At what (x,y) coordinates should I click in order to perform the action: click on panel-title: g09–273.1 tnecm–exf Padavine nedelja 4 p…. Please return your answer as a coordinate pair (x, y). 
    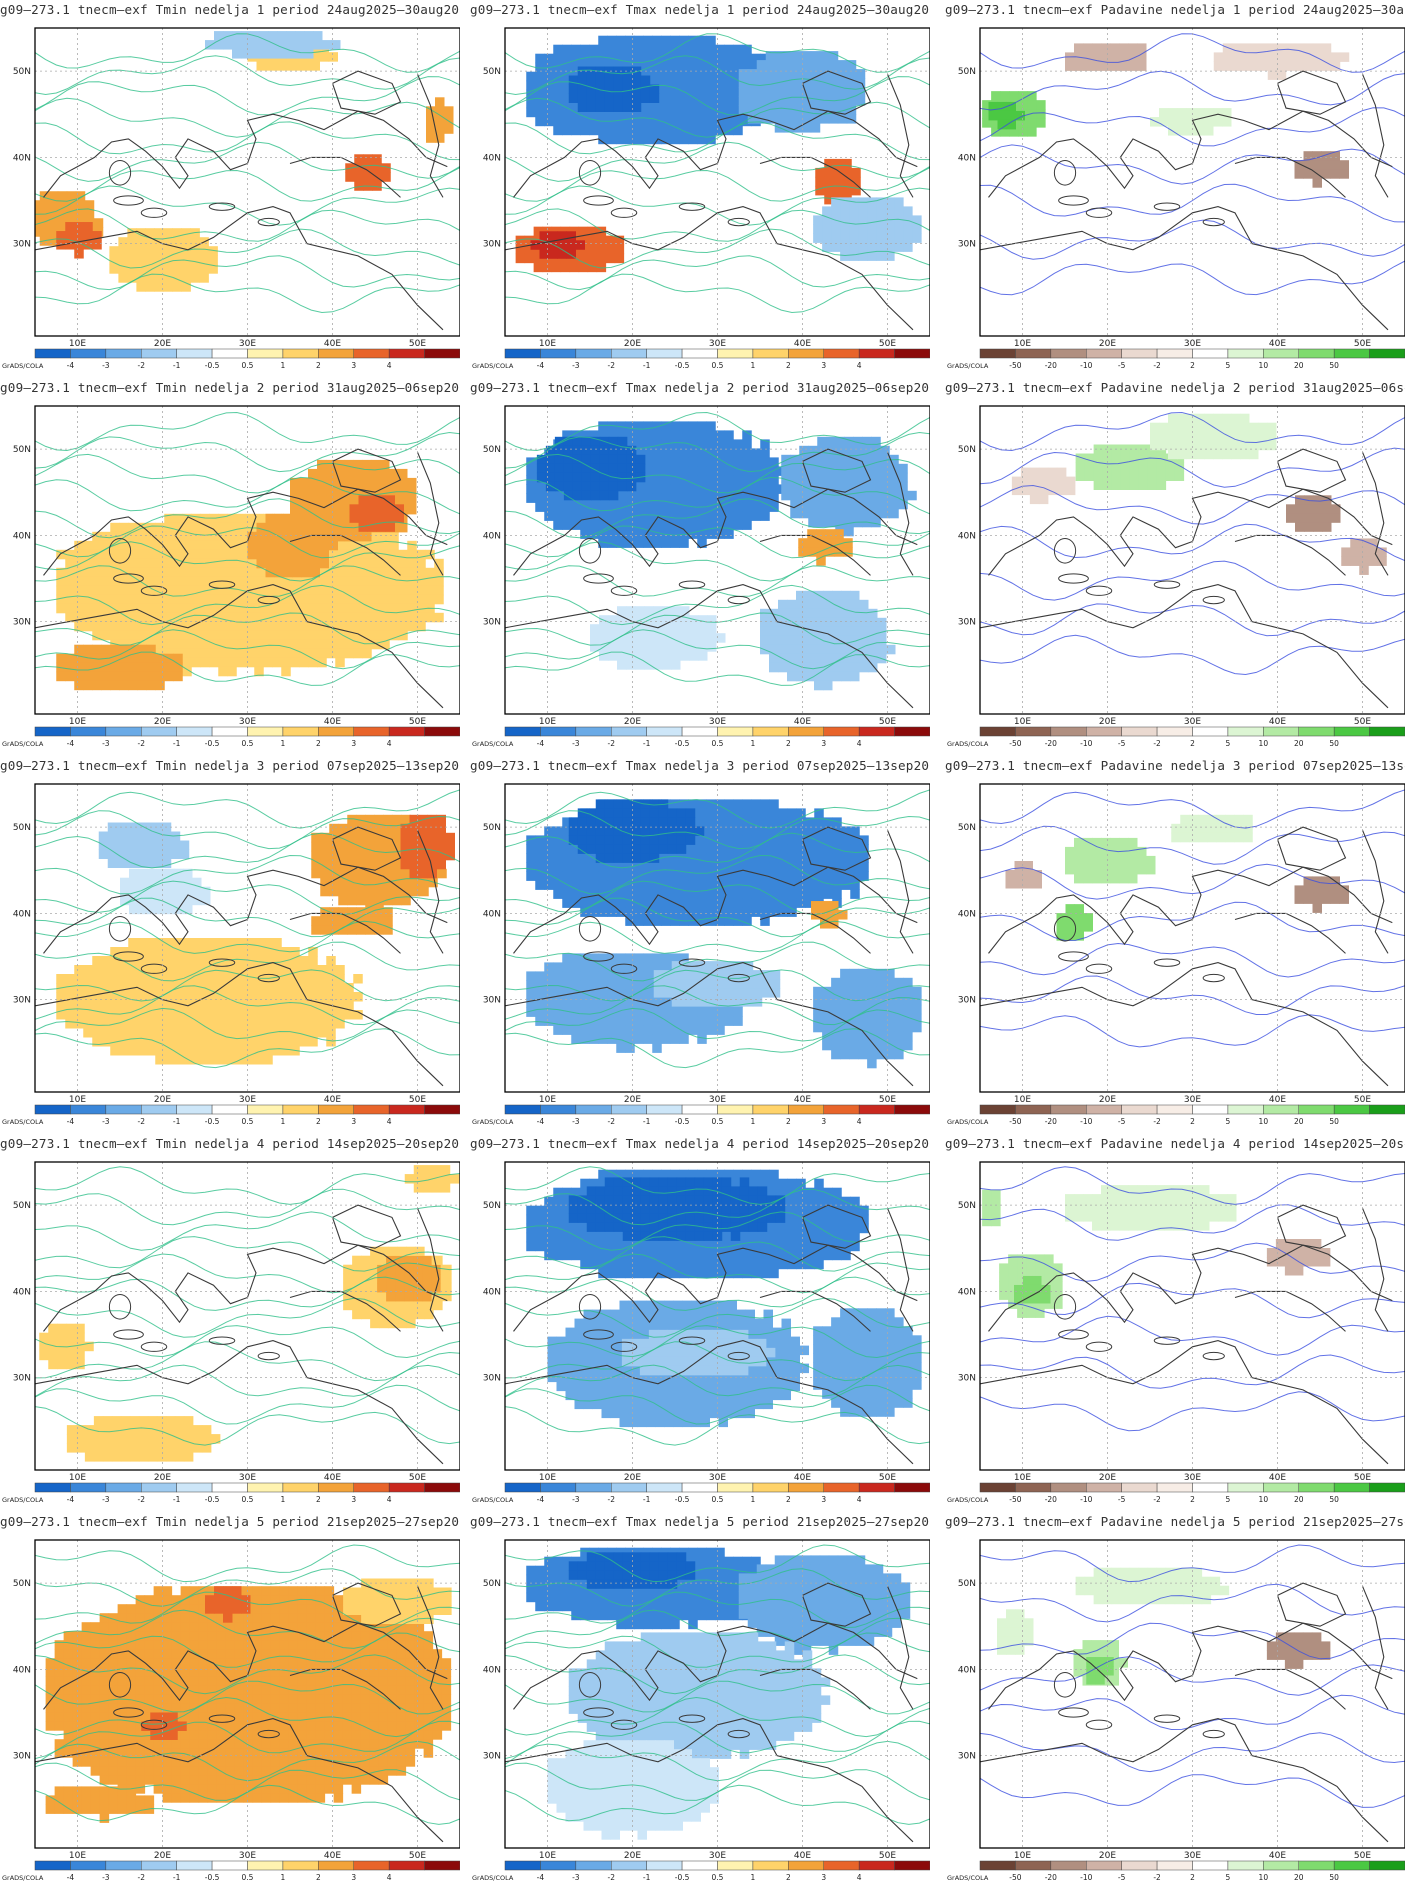
    Looking at the image, I should click on (1175, 1143).